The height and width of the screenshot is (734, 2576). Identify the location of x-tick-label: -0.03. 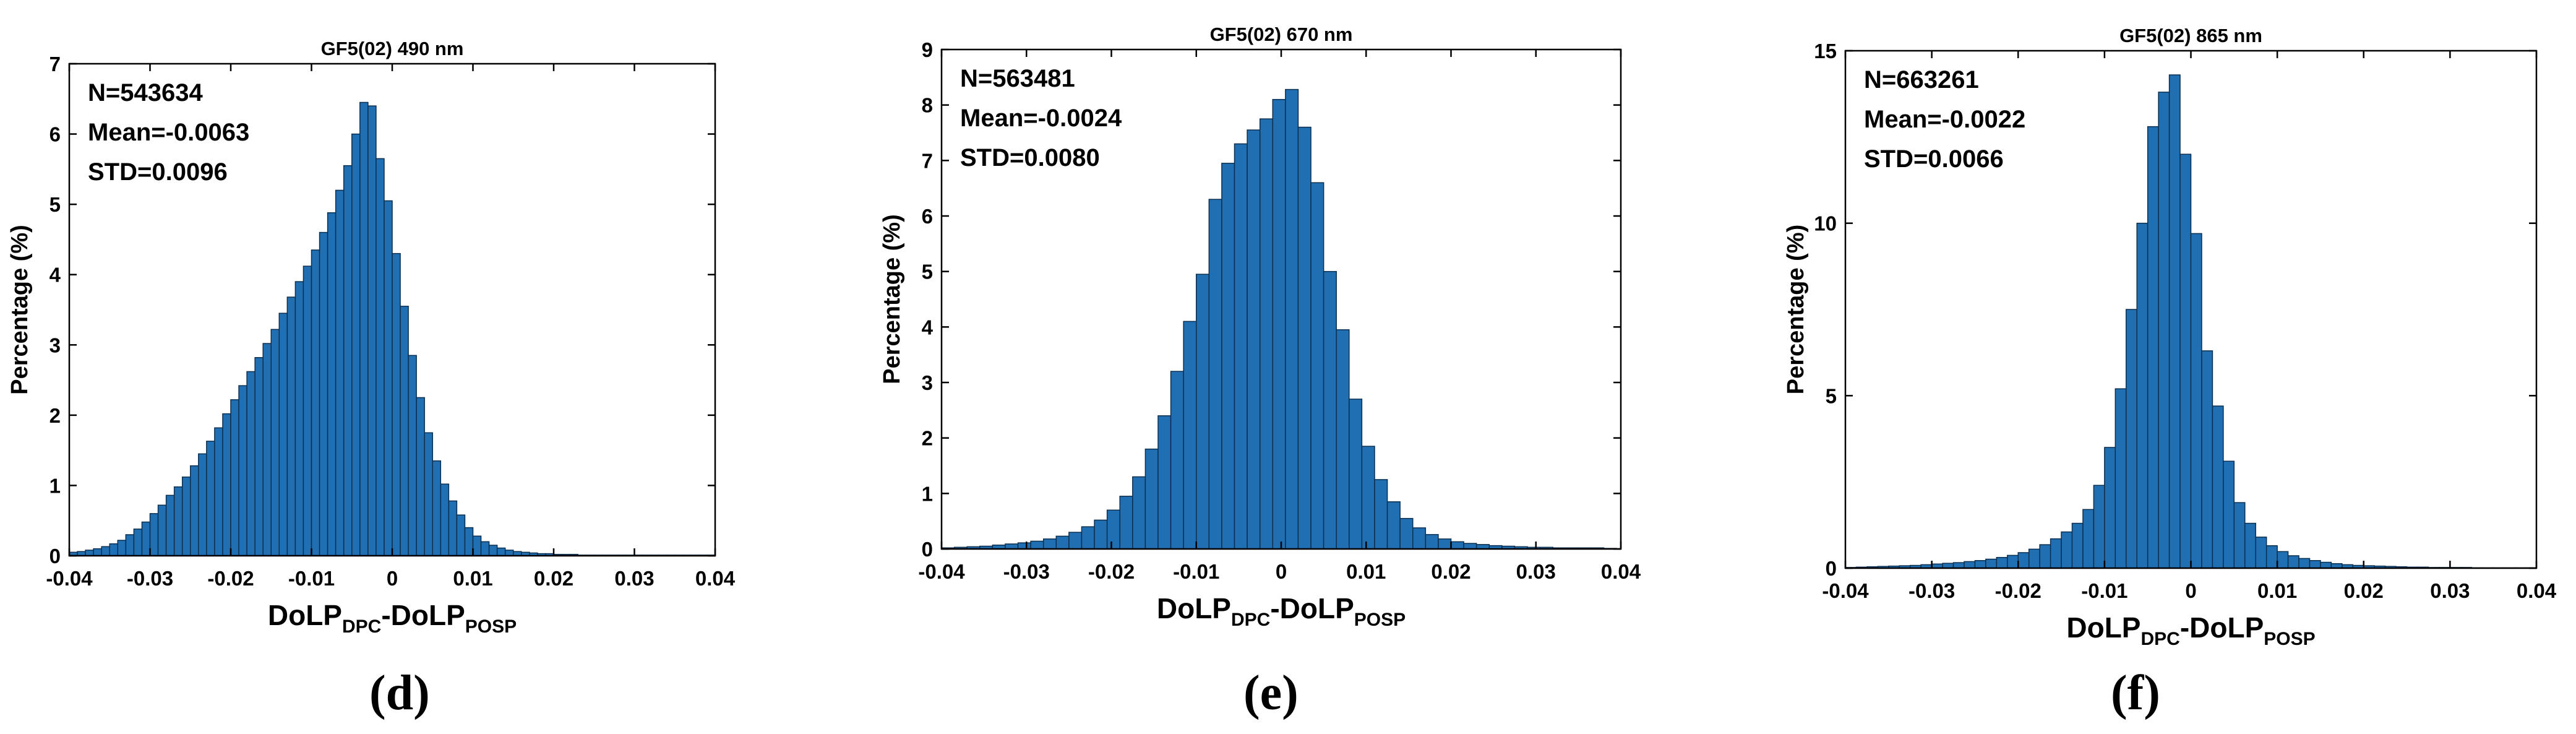
(1932, 590).